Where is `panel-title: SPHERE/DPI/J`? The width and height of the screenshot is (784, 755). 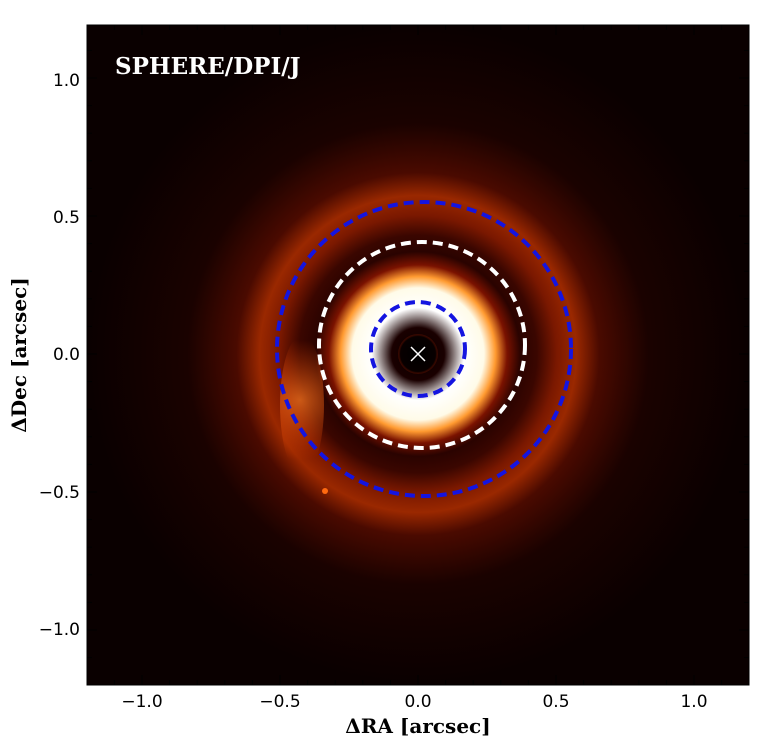
panel-title: SPHERE/DPI/J is located at coordinates (208, 66).